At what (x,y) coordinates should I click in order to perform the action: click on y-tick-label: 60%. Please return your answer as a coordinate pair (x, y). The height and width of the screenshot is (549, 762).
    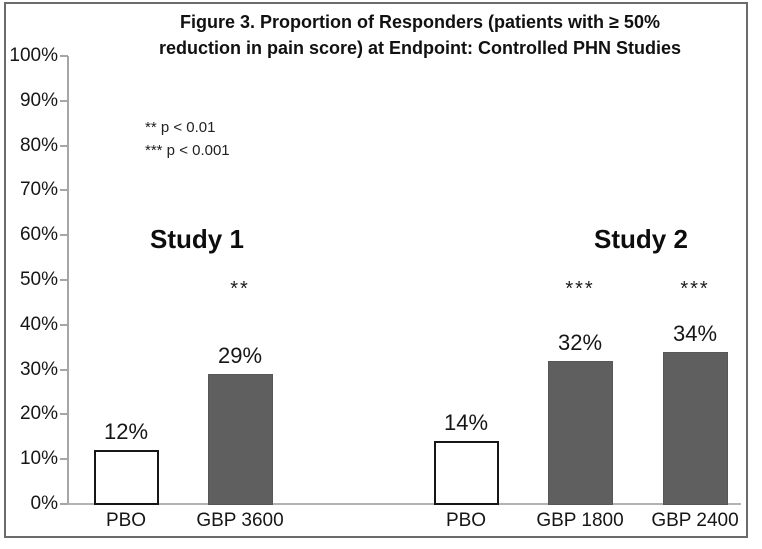
    Looking at the image, I should click on (38, 235).